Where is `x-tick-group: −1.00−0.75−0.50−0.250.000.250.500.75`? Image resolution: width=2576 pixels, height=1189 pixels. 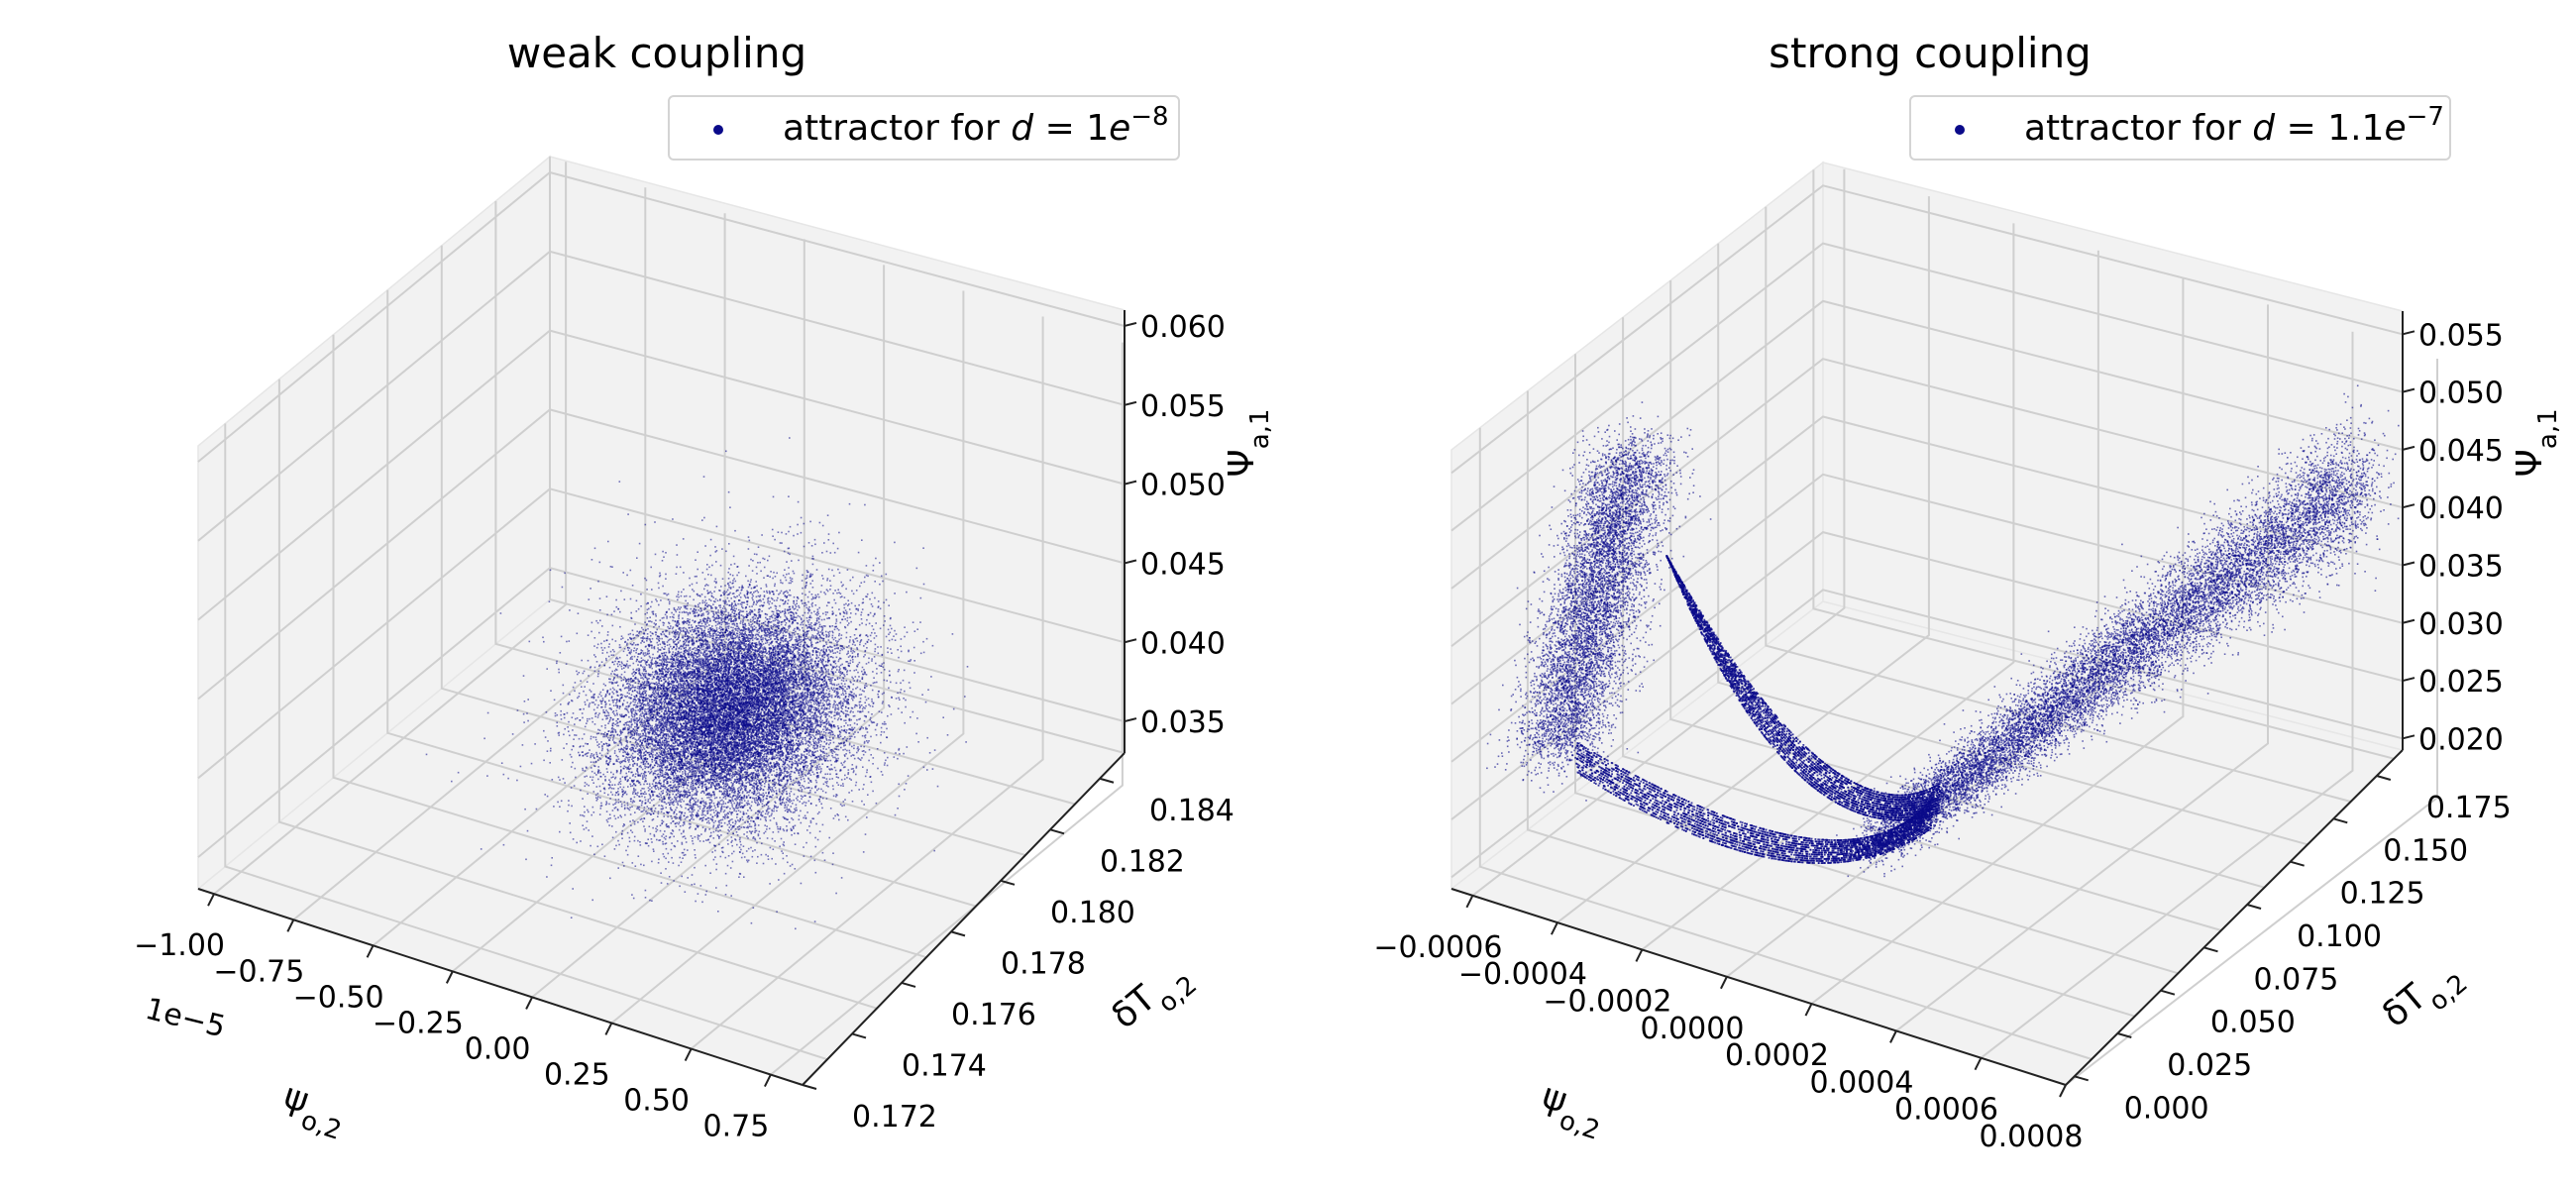 x-tick-group: −1.00−0.75−0.50−0.250.000.250.500.75 is located at coordinates (453, 1019).